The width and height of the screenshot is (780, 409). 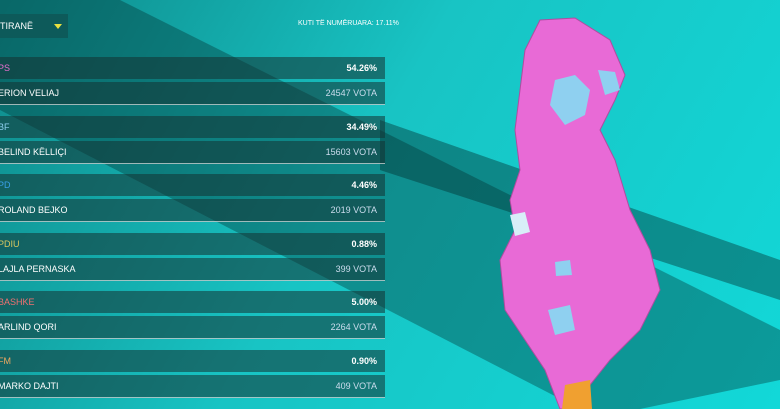 What do you see at coordinates (30, 93) in the screenshot?
I see `candidate-name: ERION VELIAJ` at bounding box center [30, 93].